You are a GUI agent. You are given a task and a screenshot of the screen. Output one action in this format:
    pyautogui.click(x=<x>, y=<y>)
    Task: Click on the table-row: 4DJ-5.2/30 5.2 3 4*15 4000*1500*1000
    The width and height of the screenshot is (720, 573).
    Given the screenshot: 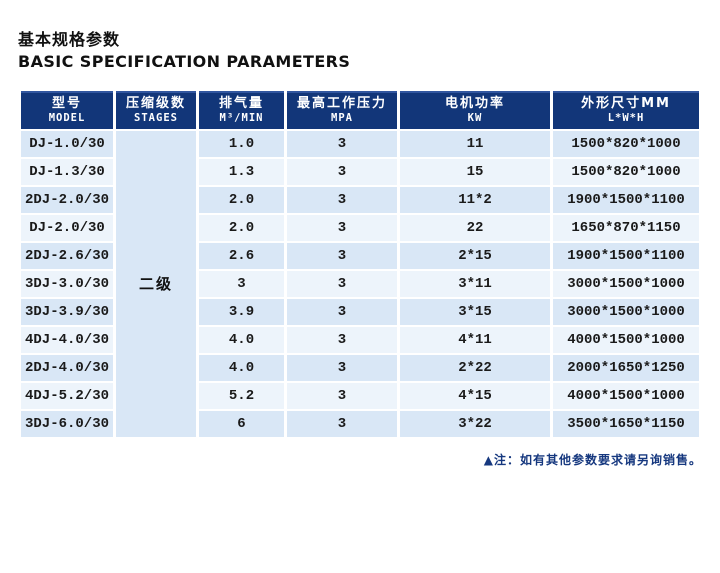 What is the action you would take?
    pyautogui.click(x=360, y=395)
    